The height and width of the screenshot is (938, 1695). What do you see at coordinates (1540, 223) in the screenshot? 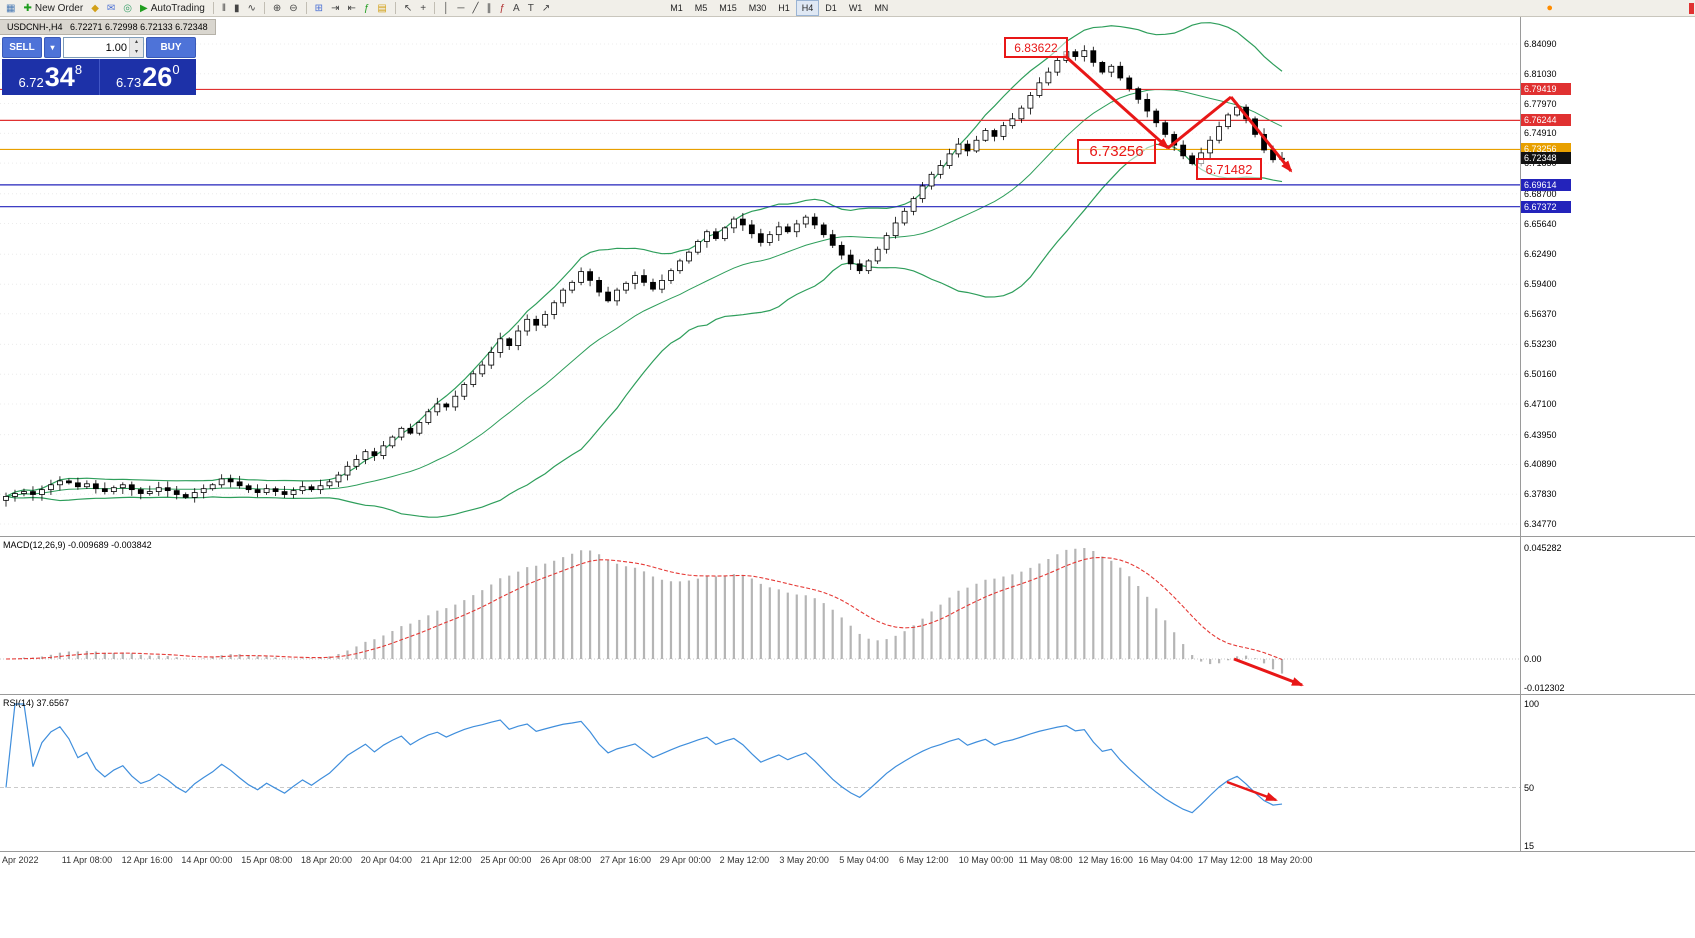
I see `price-tick: 6.65640` at bounding box center [1540, 223].